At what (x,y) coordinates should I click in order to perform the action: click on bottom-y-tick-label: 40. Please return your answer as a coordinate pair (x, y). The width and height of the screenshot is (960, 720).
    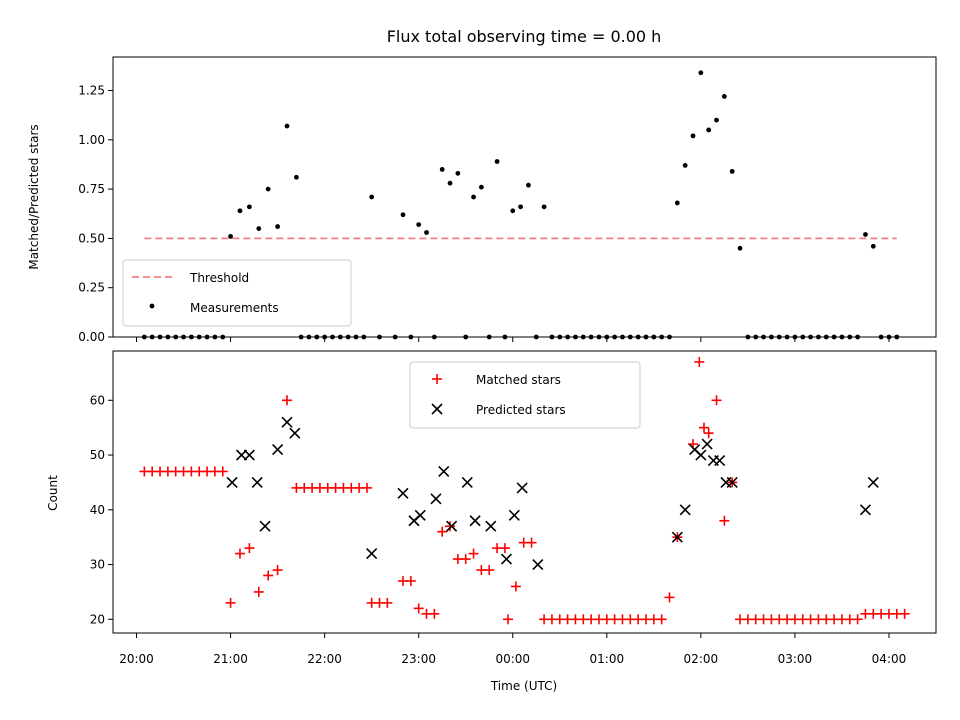
    Looking at the image, I should click on (97, 510).